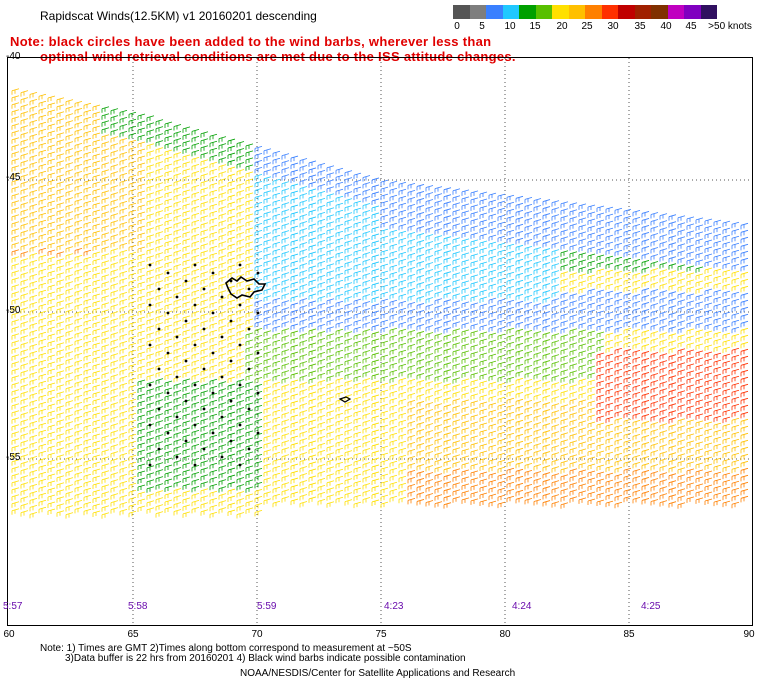 Image resolution: width=760 pixels, height=688 pixels. Describe the element at coordinates (730, 26) in the screenshot. I see `legend-label: >50 knots` at that location.